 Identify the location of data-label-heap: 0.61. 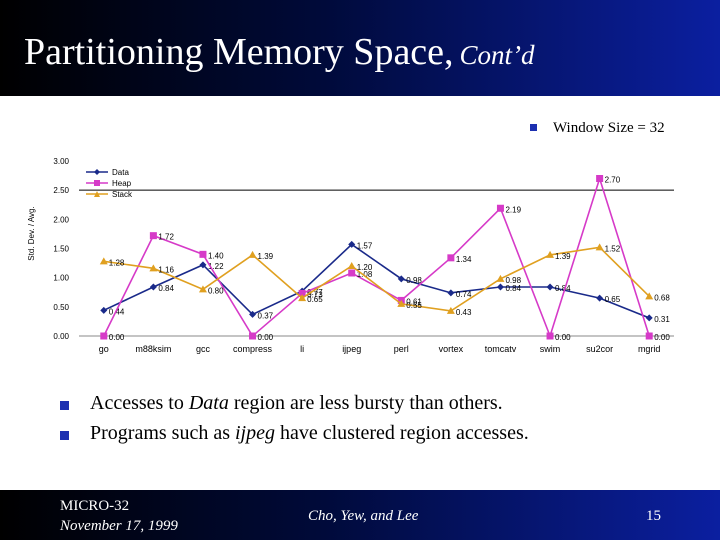
(414, 301).